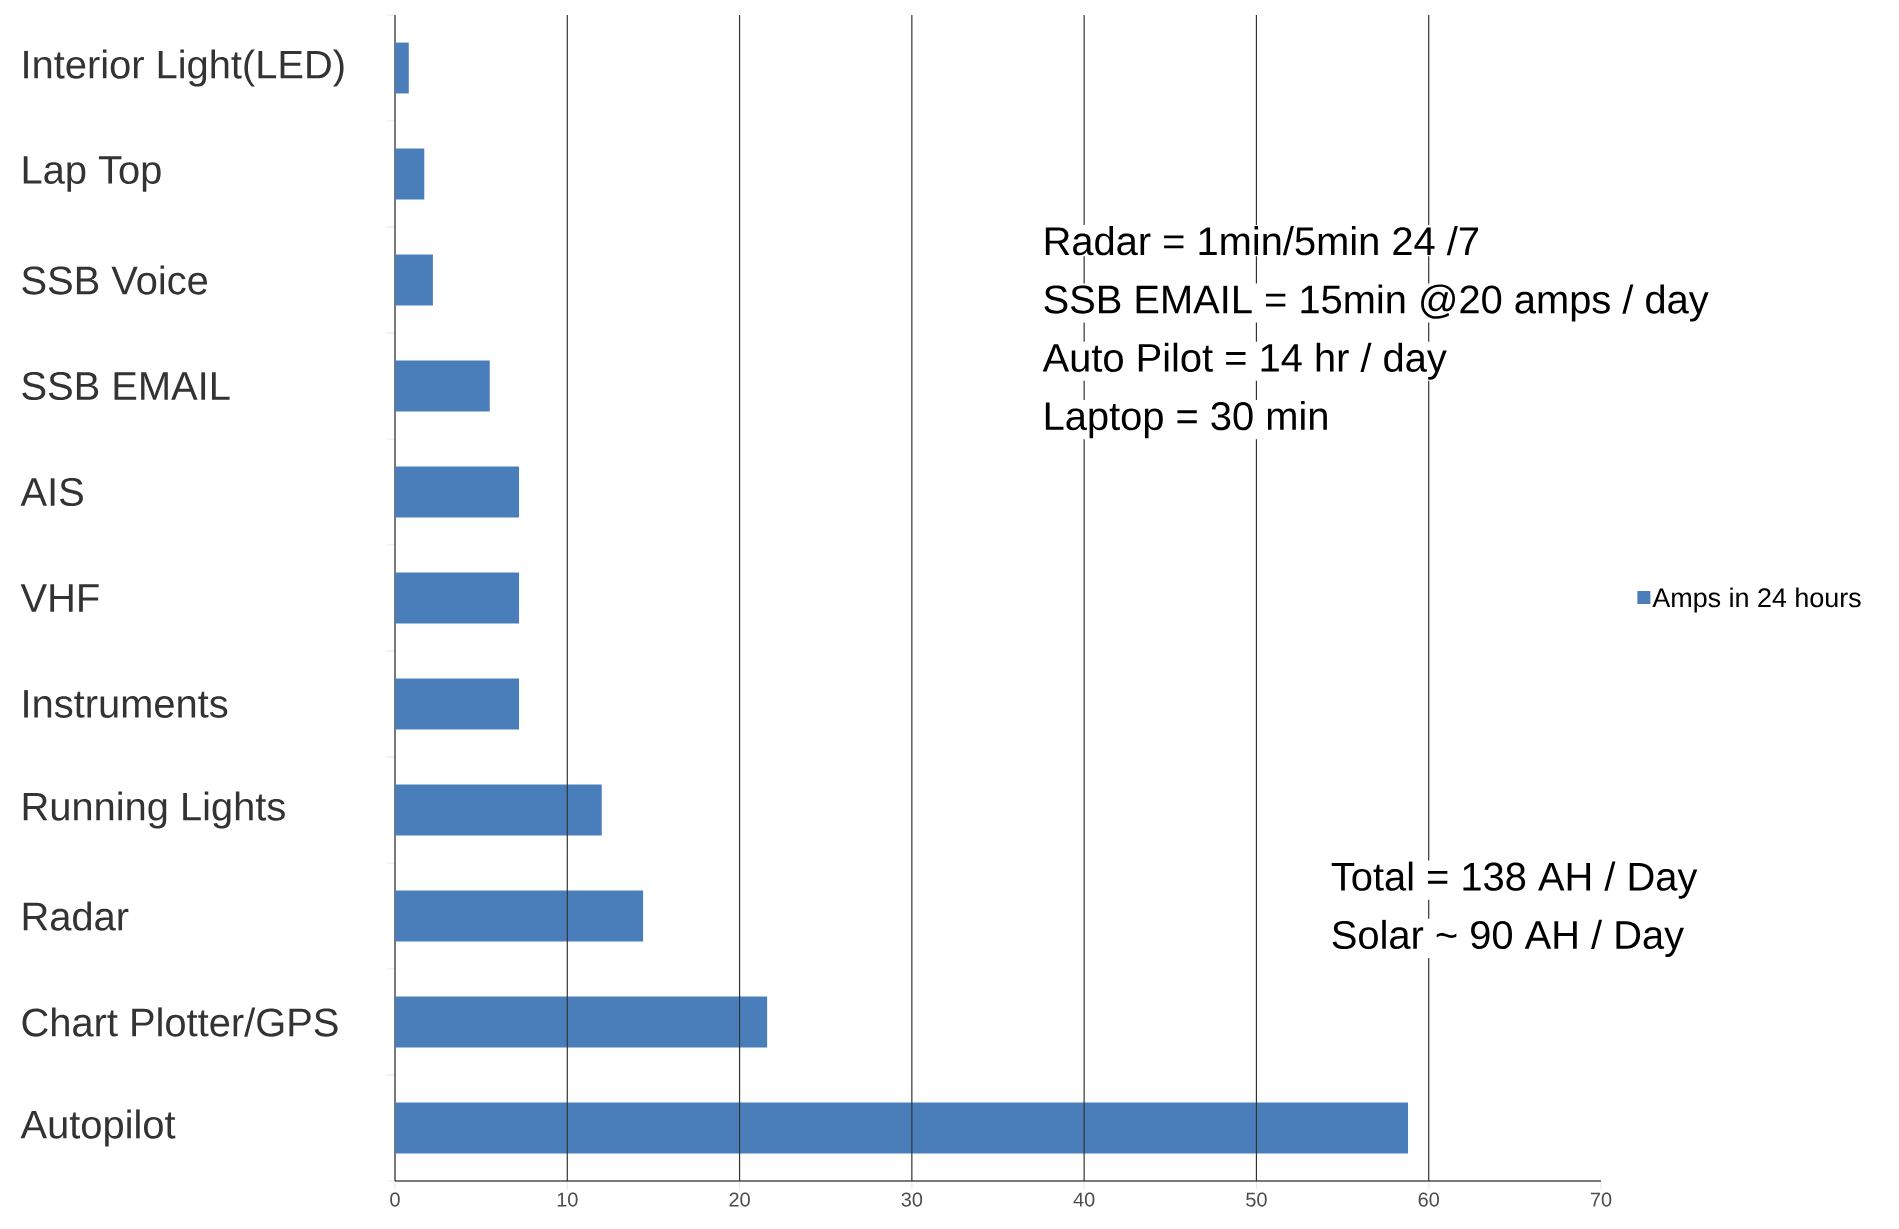 The height and width of the screenshot is (1229, 1899). What do you see at coordinates (76, 916) in the screenshot?
I see `y-tick-label: Radar` at bounding box center [76, 916].